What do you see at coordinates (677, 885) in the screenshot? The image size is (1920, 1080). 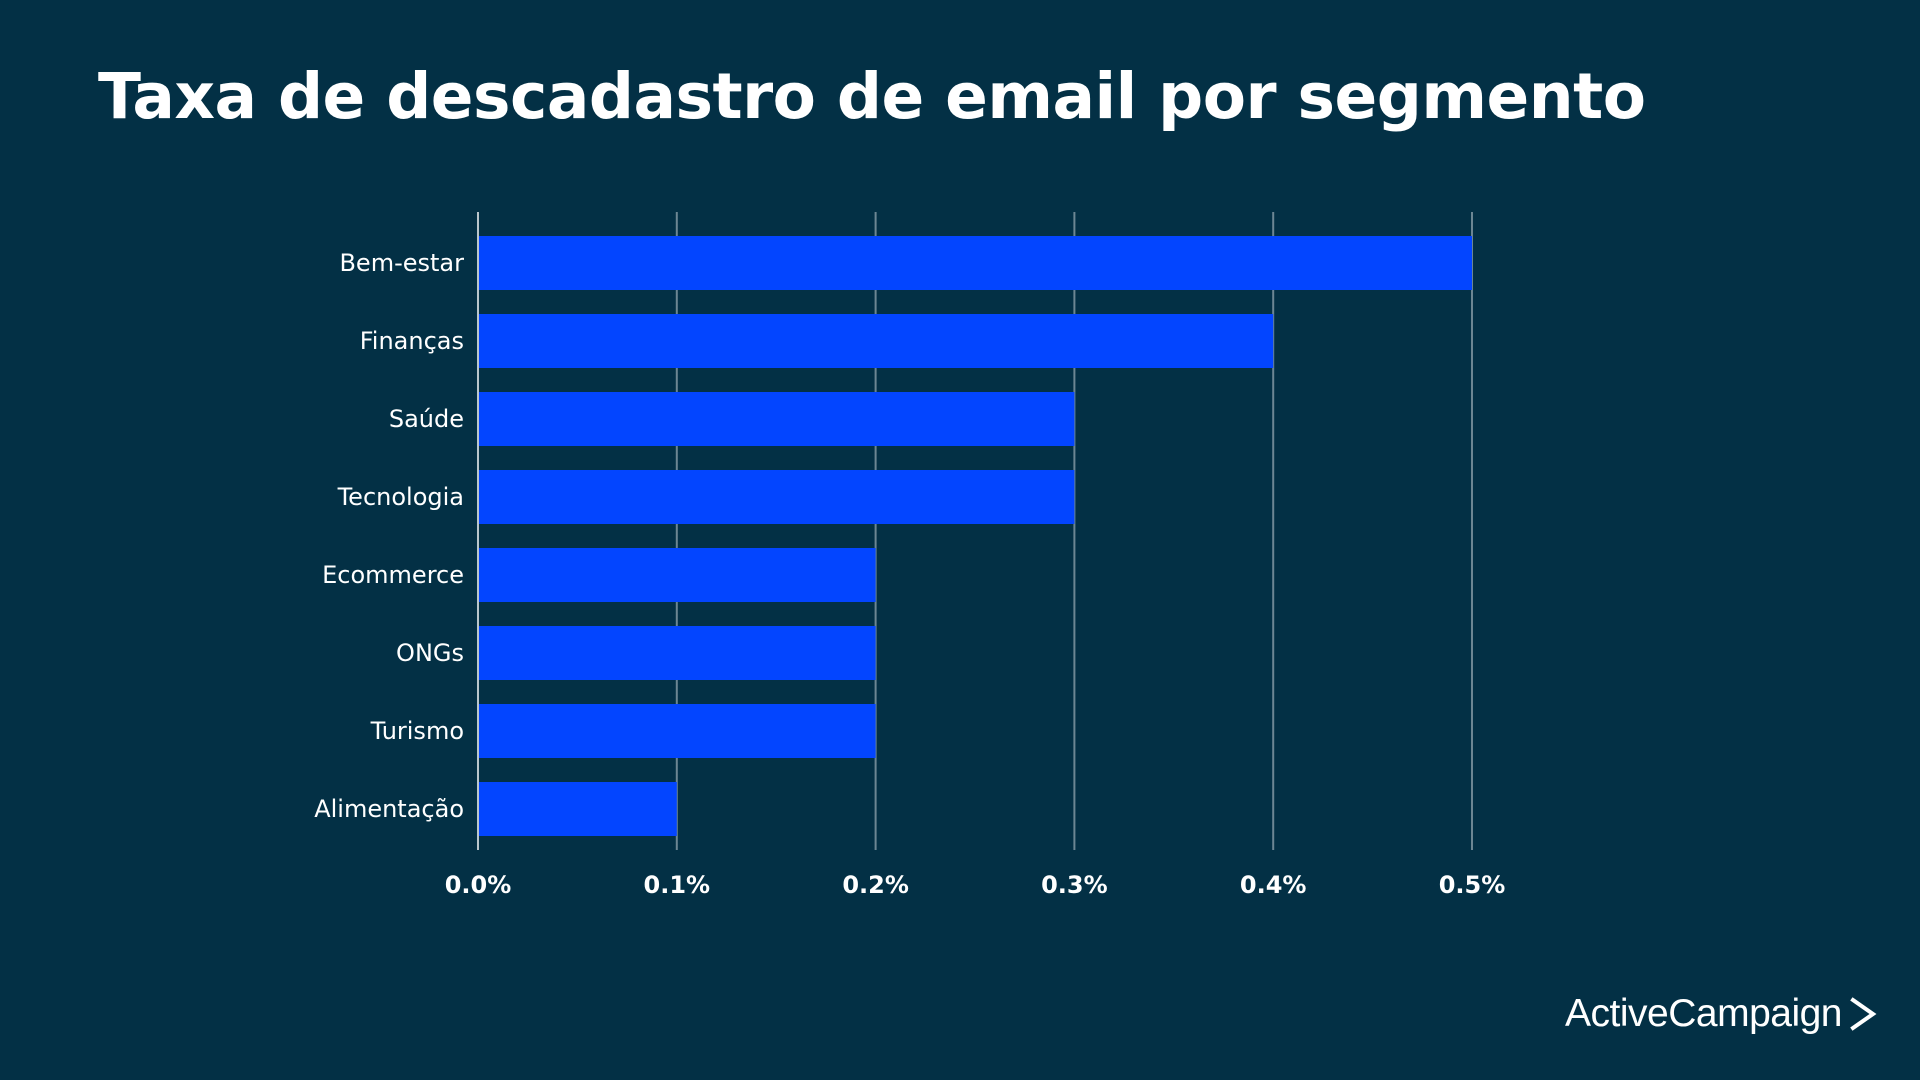 I see `x-tick-label: 0.1%` at bounding box center [677, 885].